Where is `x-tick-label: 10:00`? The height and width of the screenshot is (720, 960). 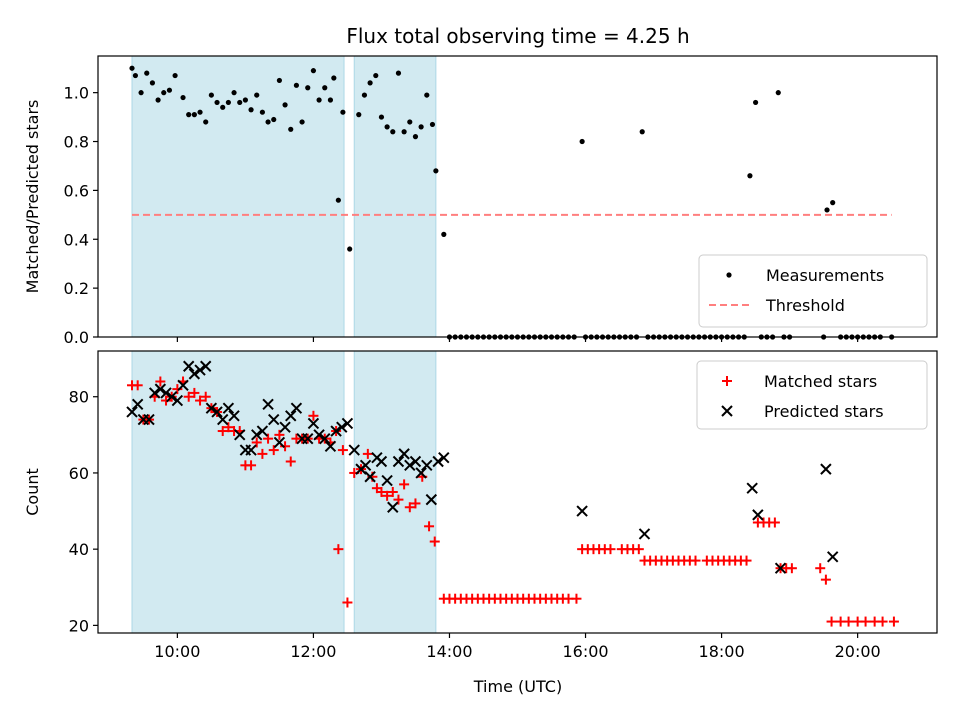 x-tick-label: 10:00 is located at coordinates (177, 651).